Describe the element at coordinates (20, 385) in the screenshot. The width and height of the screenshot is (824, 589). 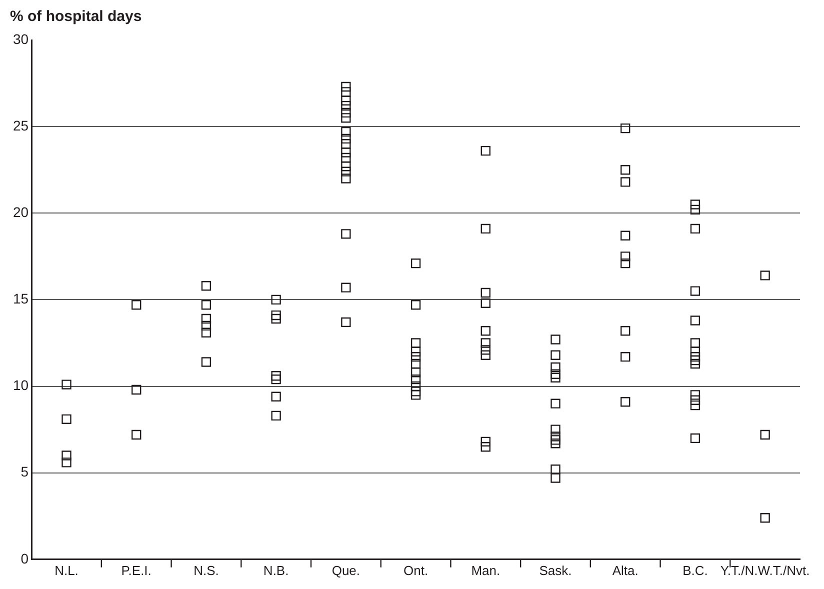
I see `y-tick-label: 10` at that location.